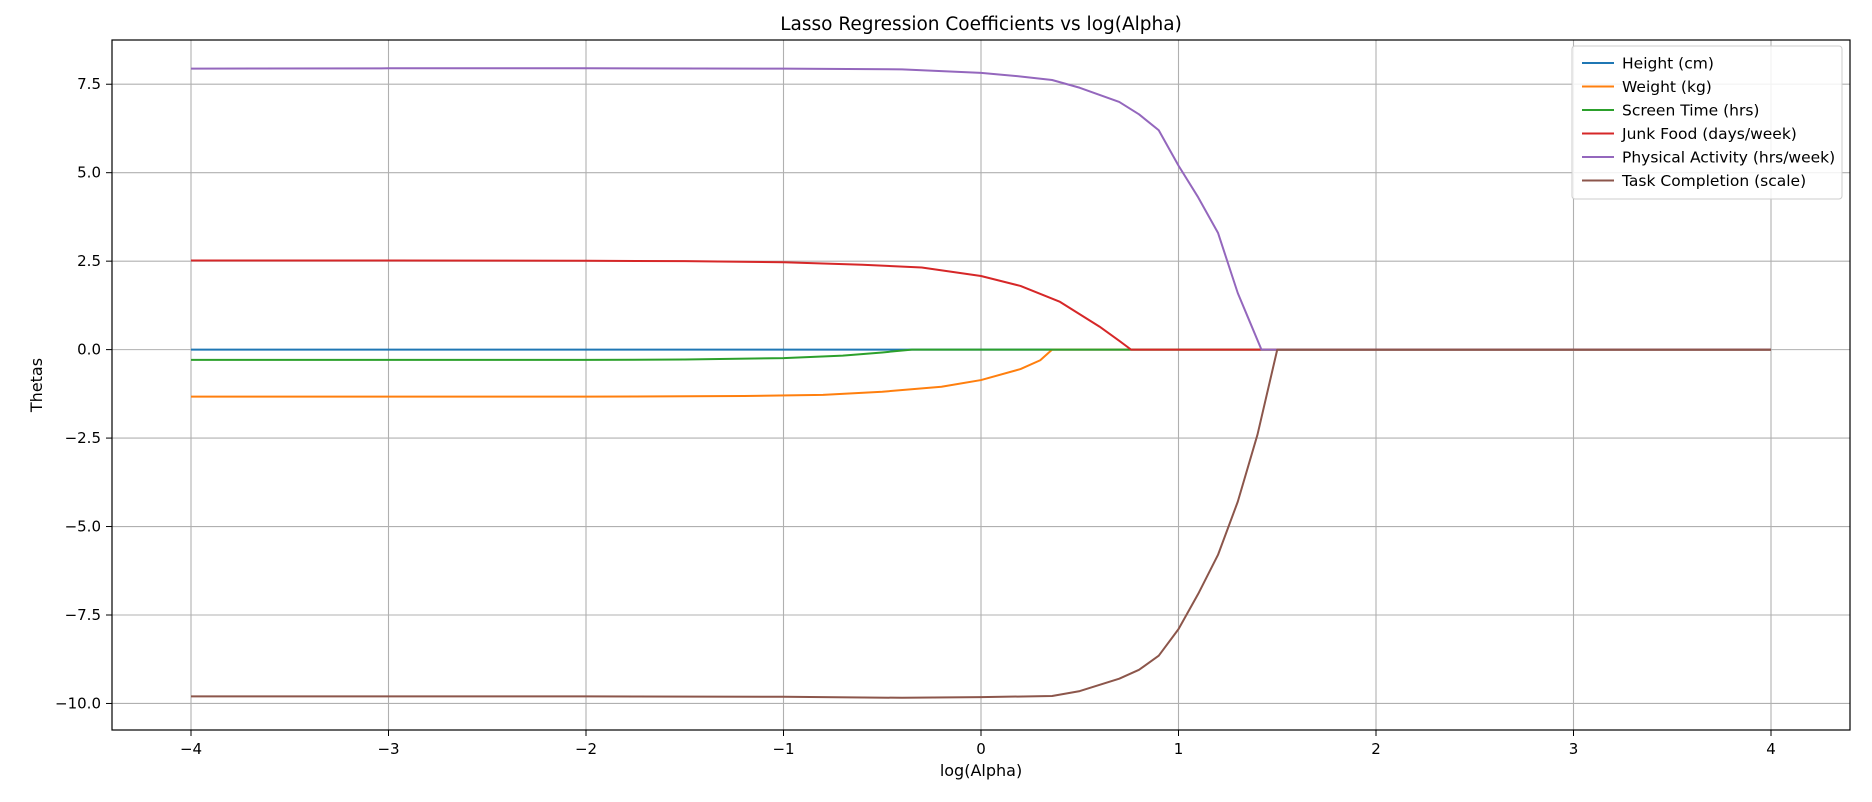  What do you see at coordinates (1709, 134) in the screenshot?
I see `legend-label: Junk Food (days/week)` at bounding box center [1709, 134].